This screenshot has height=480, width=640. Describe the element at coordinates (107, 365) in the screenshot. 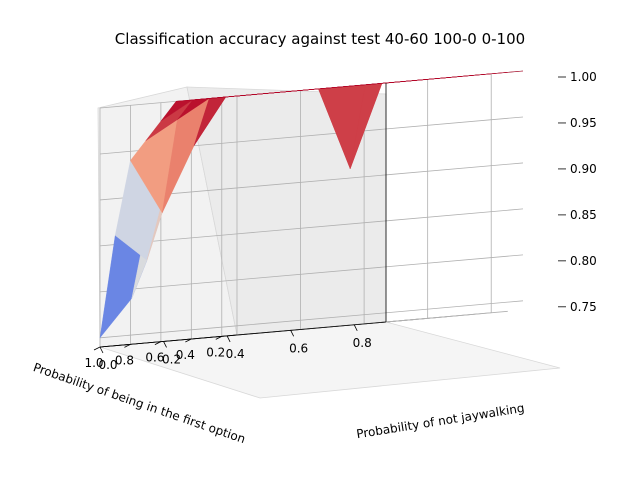

I see `x-tick-label: 0.0` at that location.